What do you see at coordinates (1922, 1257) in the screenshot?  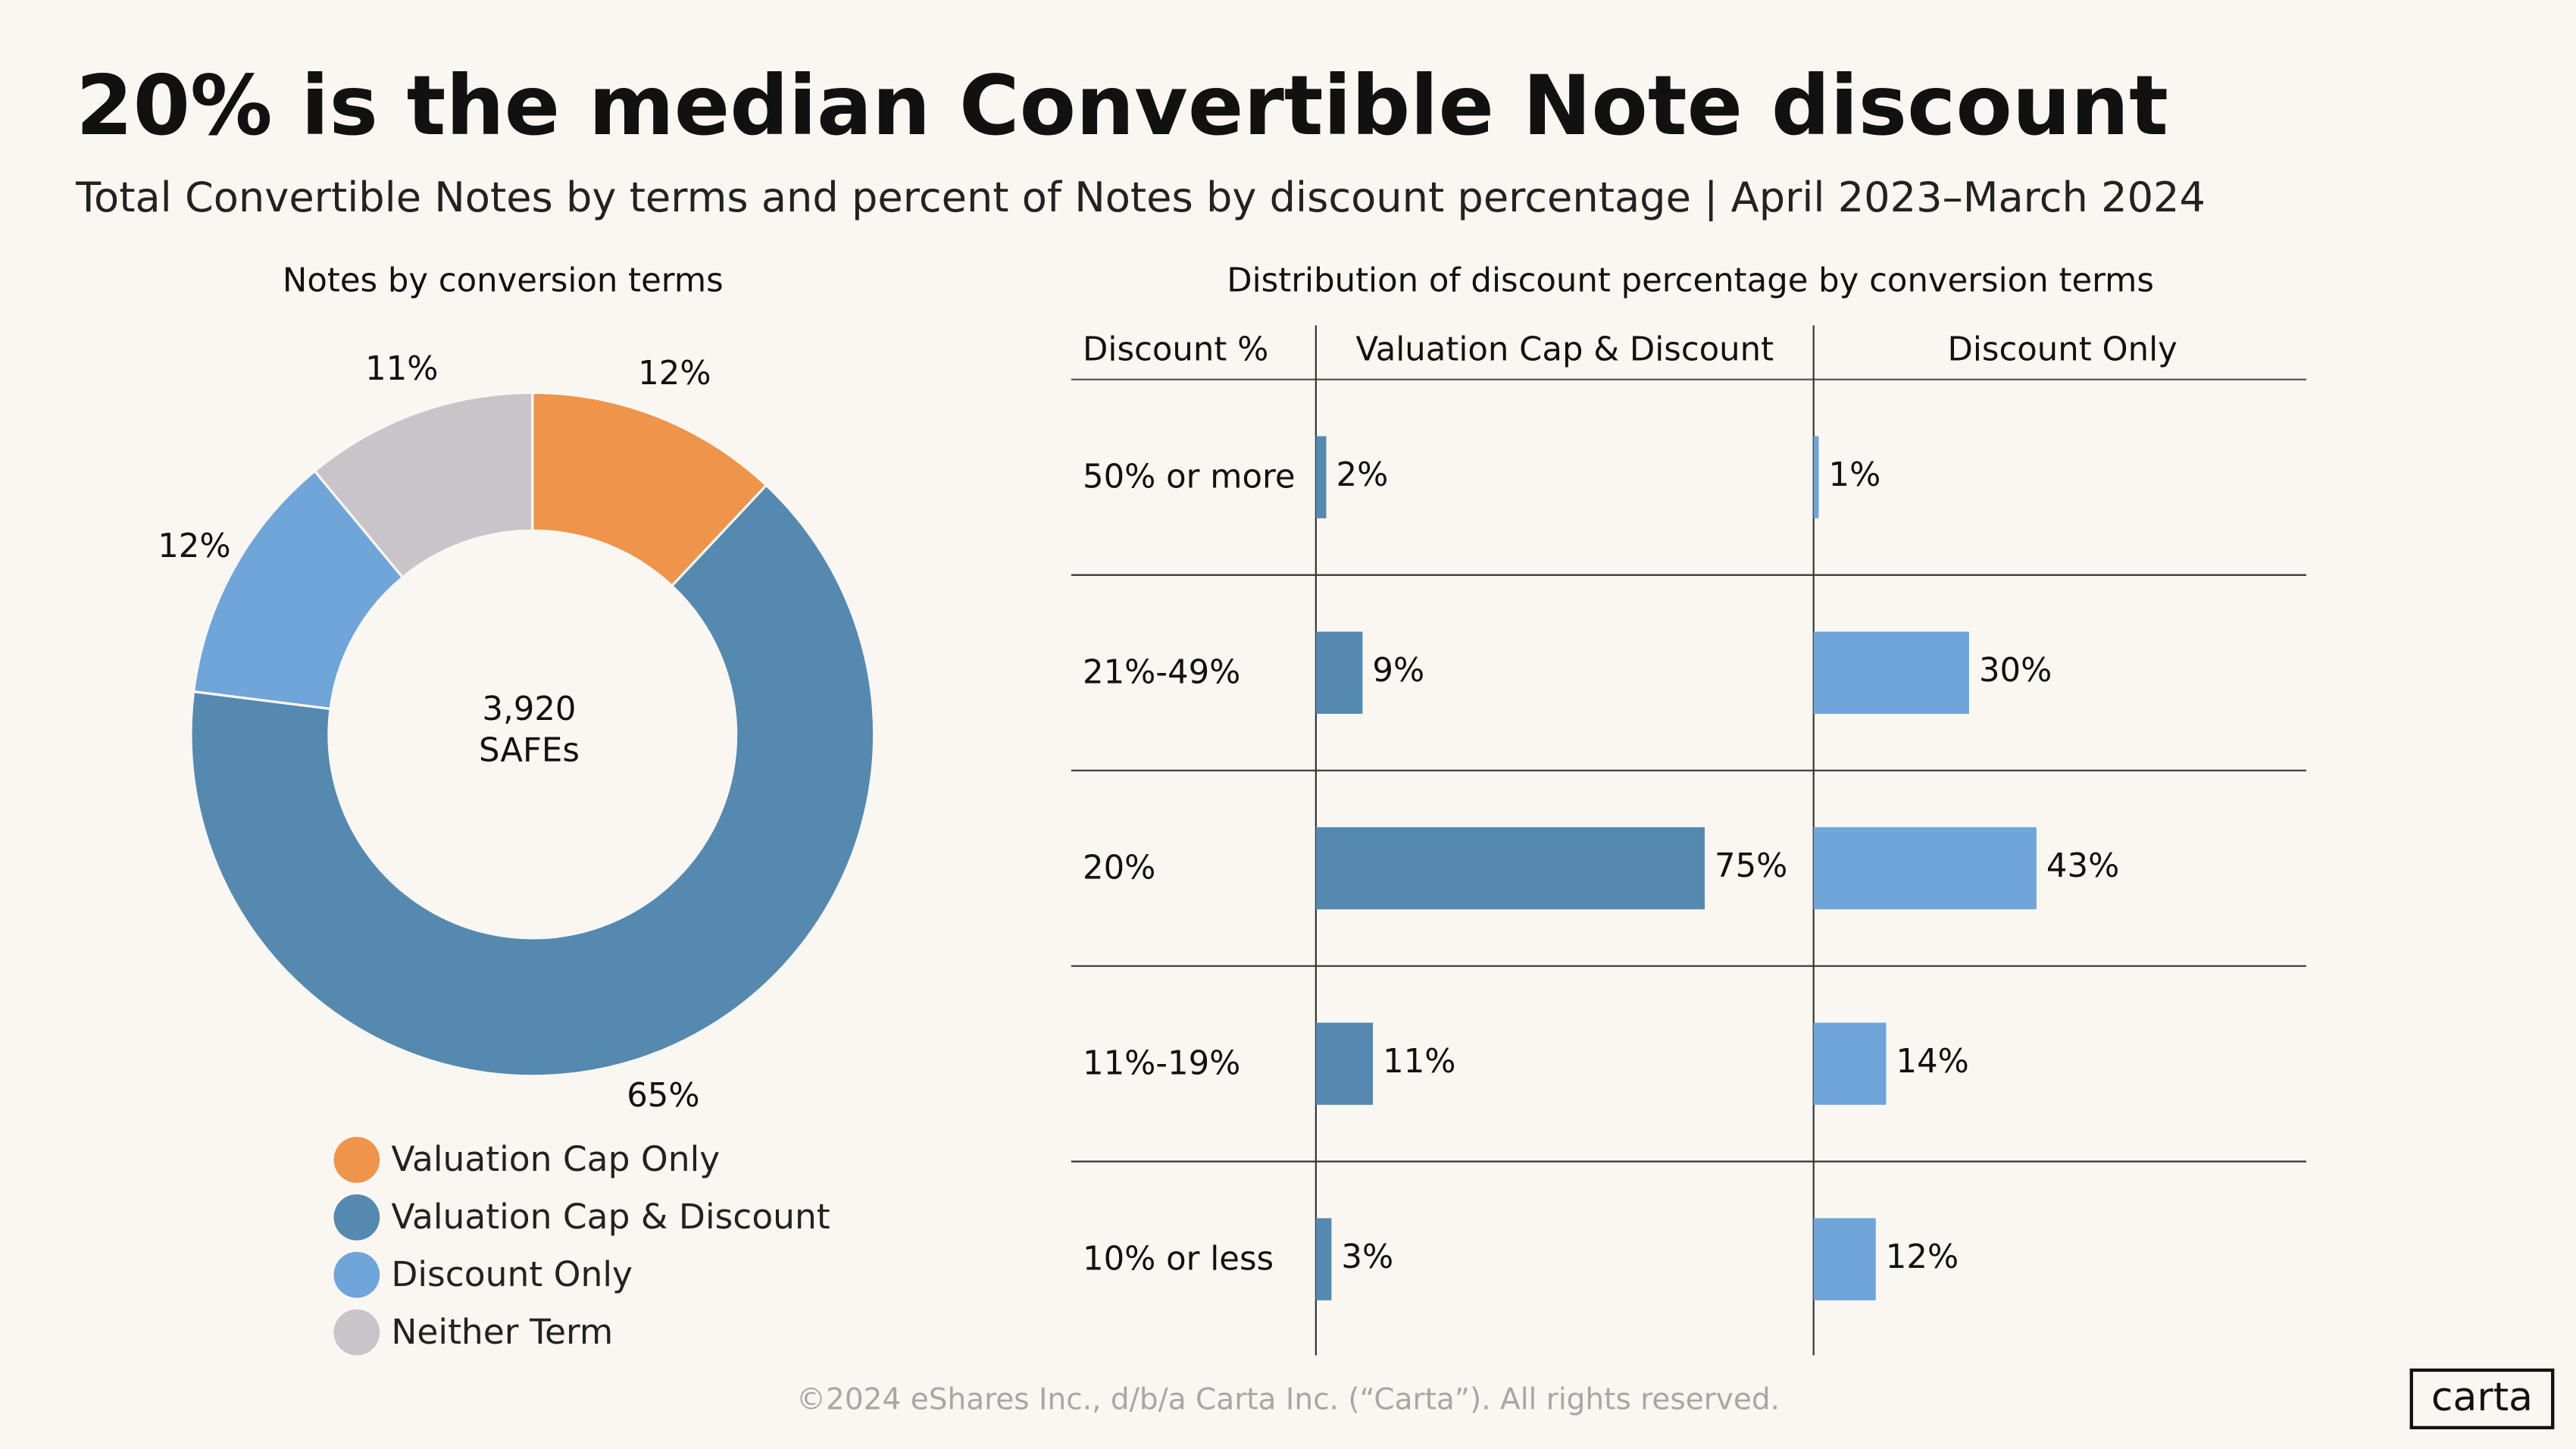 I see `bar-label: 12%` at bounding box center [1922, 1257].